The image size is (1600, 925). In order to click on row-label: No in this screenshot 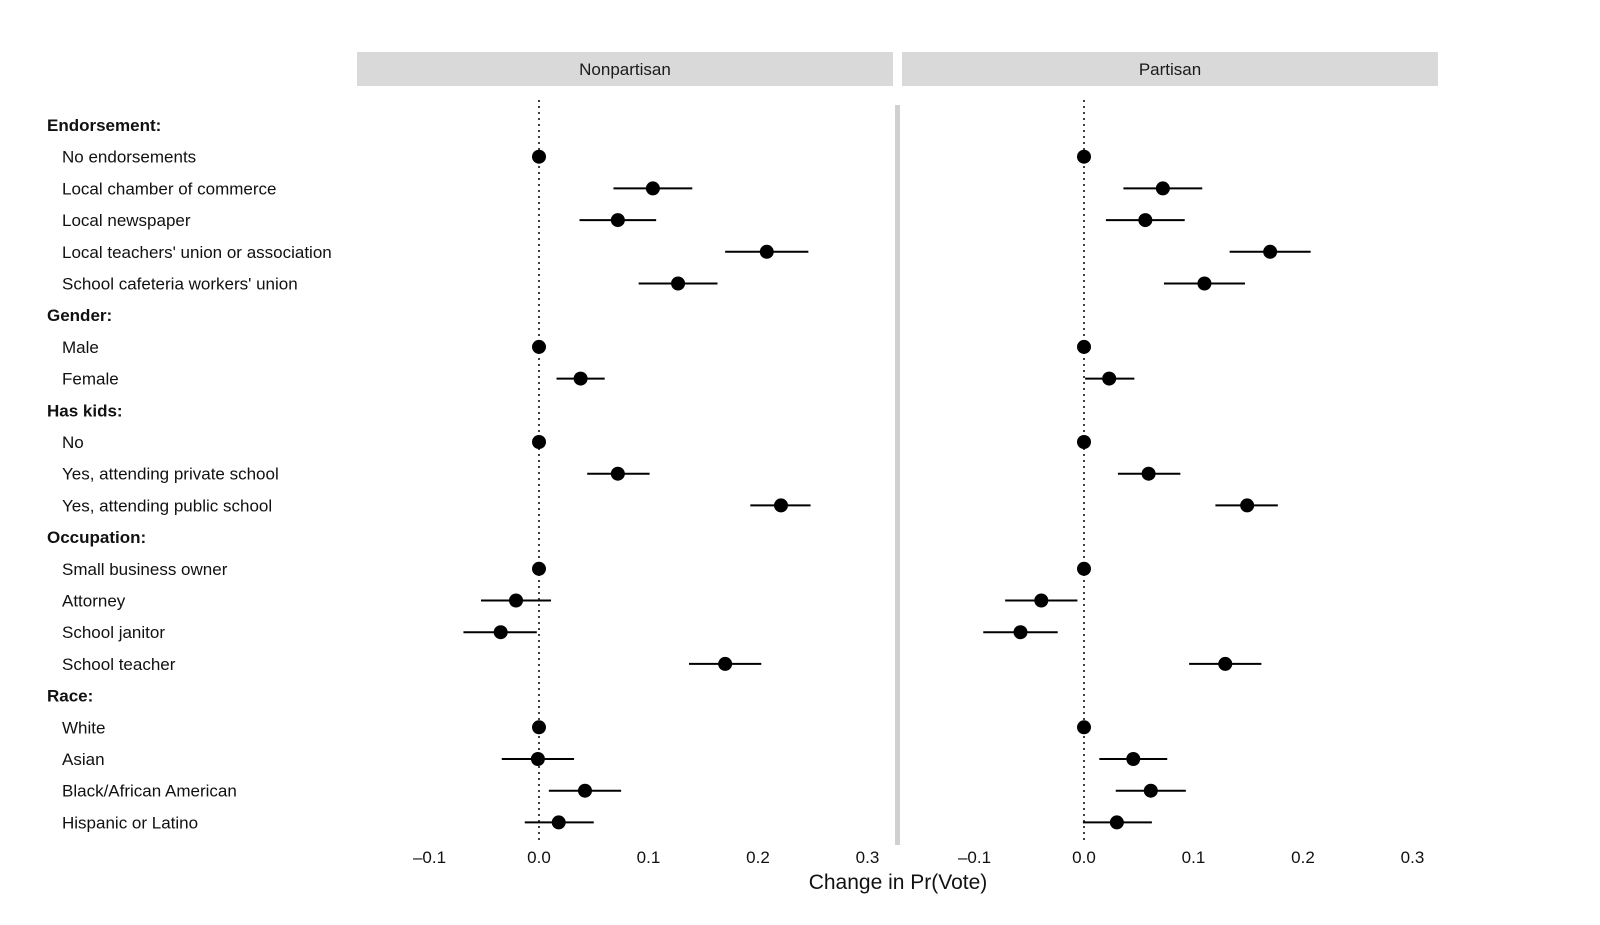, I will do `click(73, 442)`.